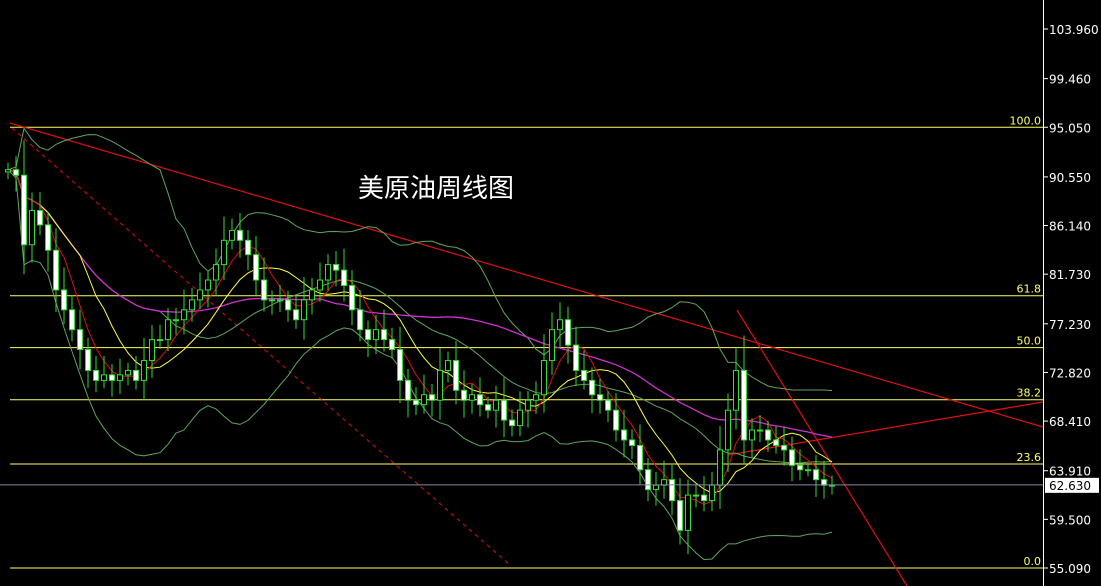 The height and width of the screenshot is (586, 1101). What do you see at coordinates (1072, 485) in the screenshot?
I see `current-price-tag: 62.630` at bounding box center [1072, 485].